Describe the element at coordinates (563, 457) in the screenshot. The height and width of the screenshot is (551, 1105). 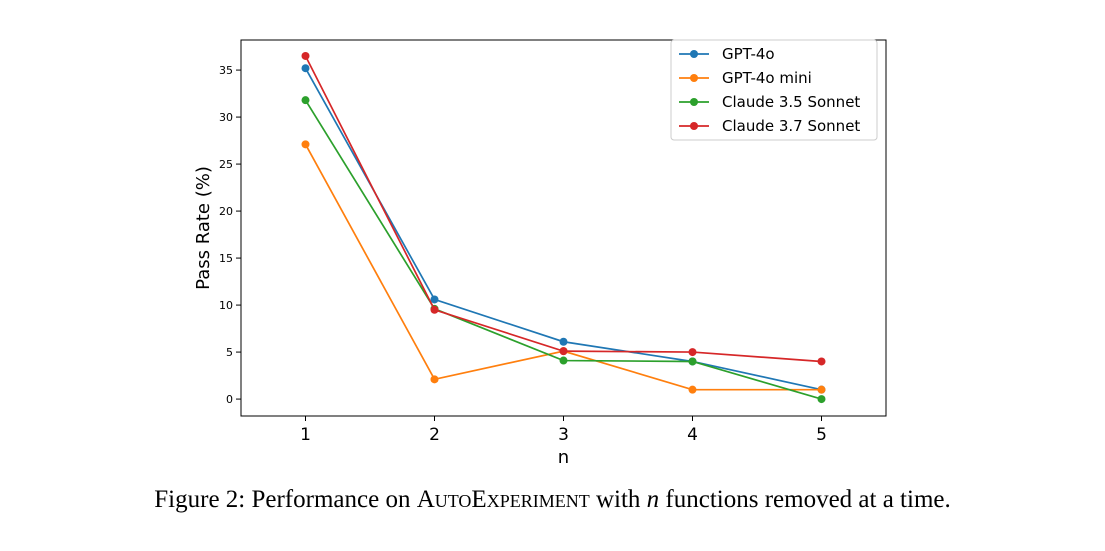
I see `x-axis-label: n` at that location.